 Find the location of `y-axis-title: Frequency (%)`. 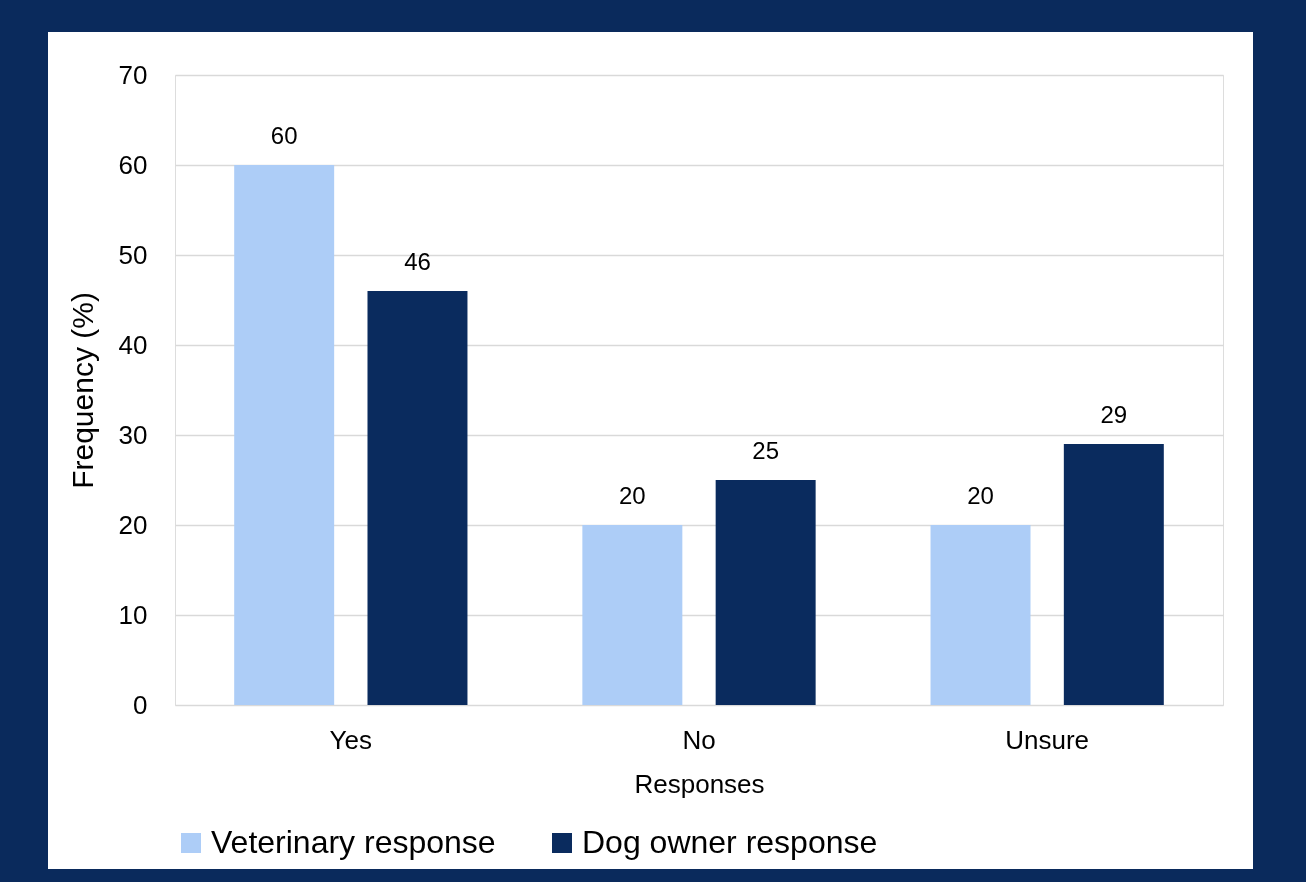

y-axis-title: Frequency (%) is located at coordinates (82, 390).